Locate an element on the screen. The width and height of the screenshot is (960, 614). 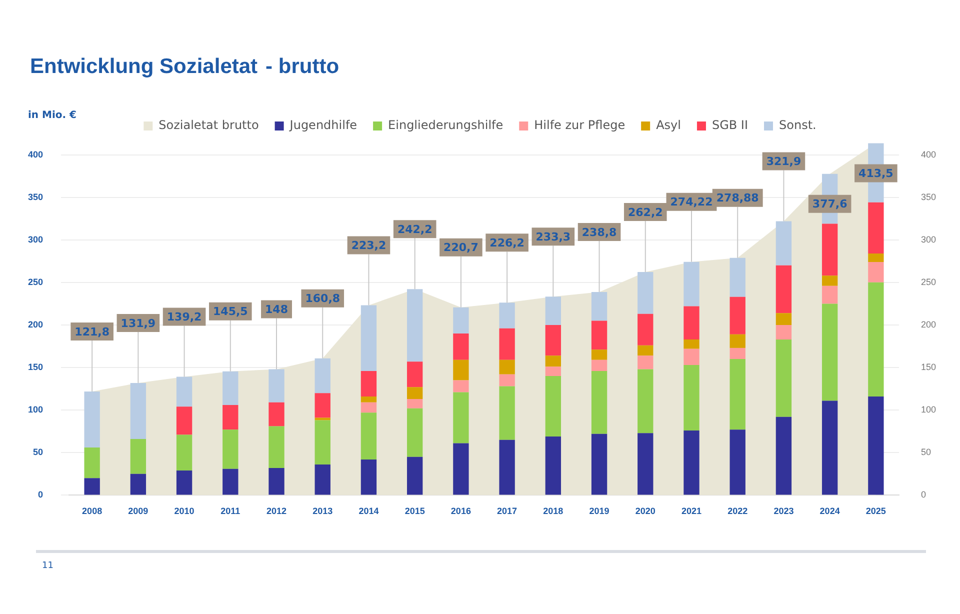
text: 11 is located at coordinates (48, 566).